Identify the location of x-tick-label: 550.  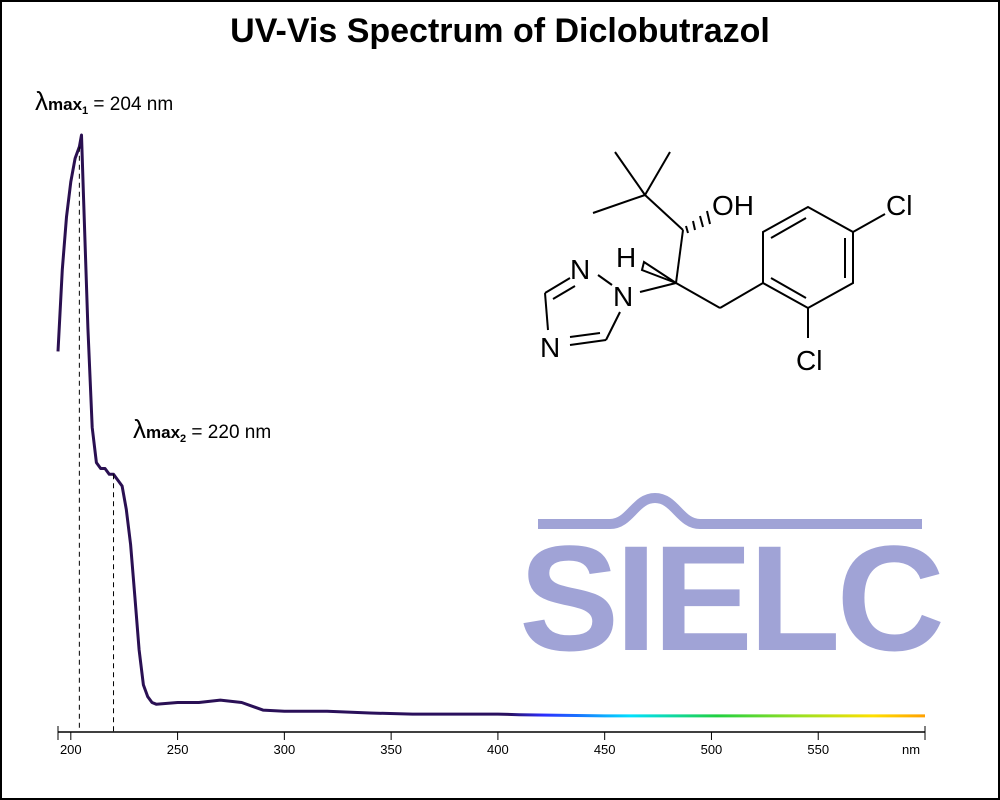
(818, 749).